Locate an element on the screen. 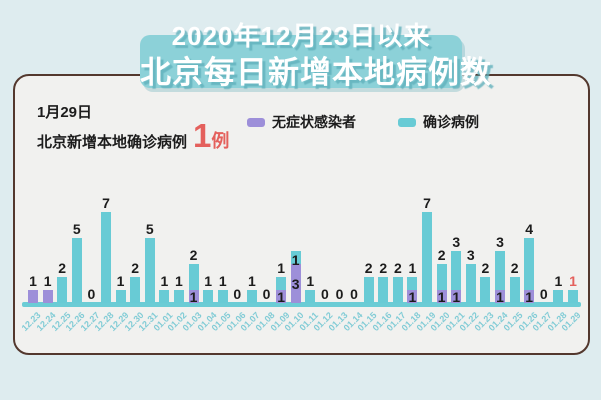  annotation-date: 1月29日 is located at coordinates (65, 112).